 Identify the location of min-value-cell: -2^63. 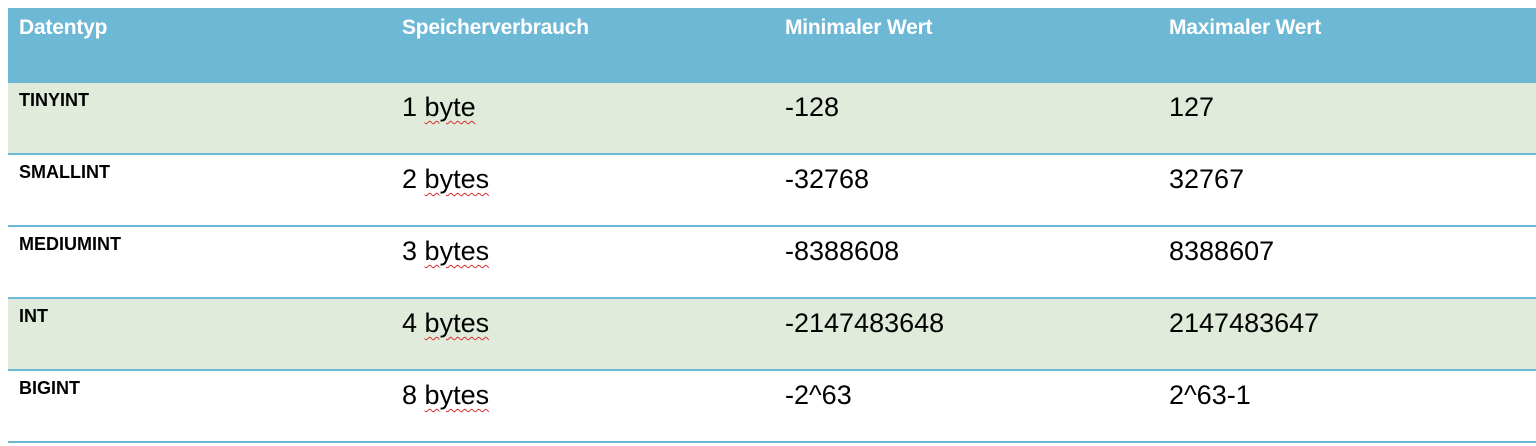
(818, 395).